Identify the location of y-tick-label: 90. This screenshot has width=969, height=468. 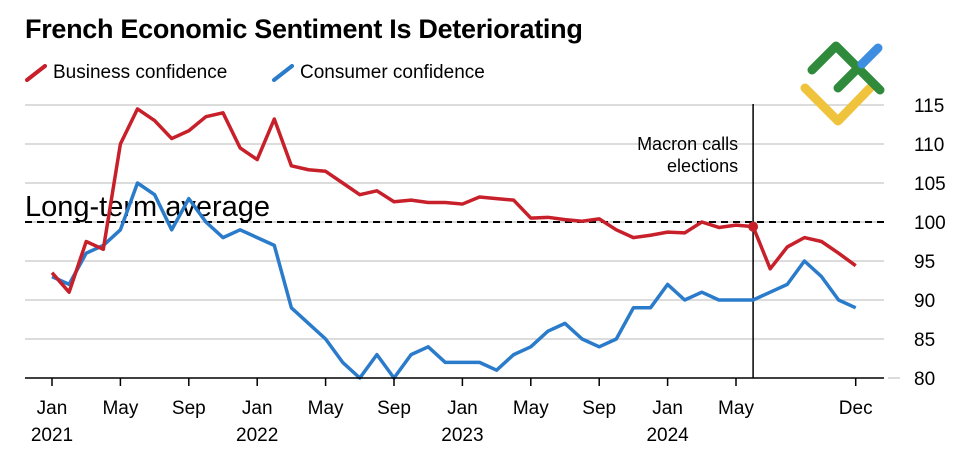
(924, 301).